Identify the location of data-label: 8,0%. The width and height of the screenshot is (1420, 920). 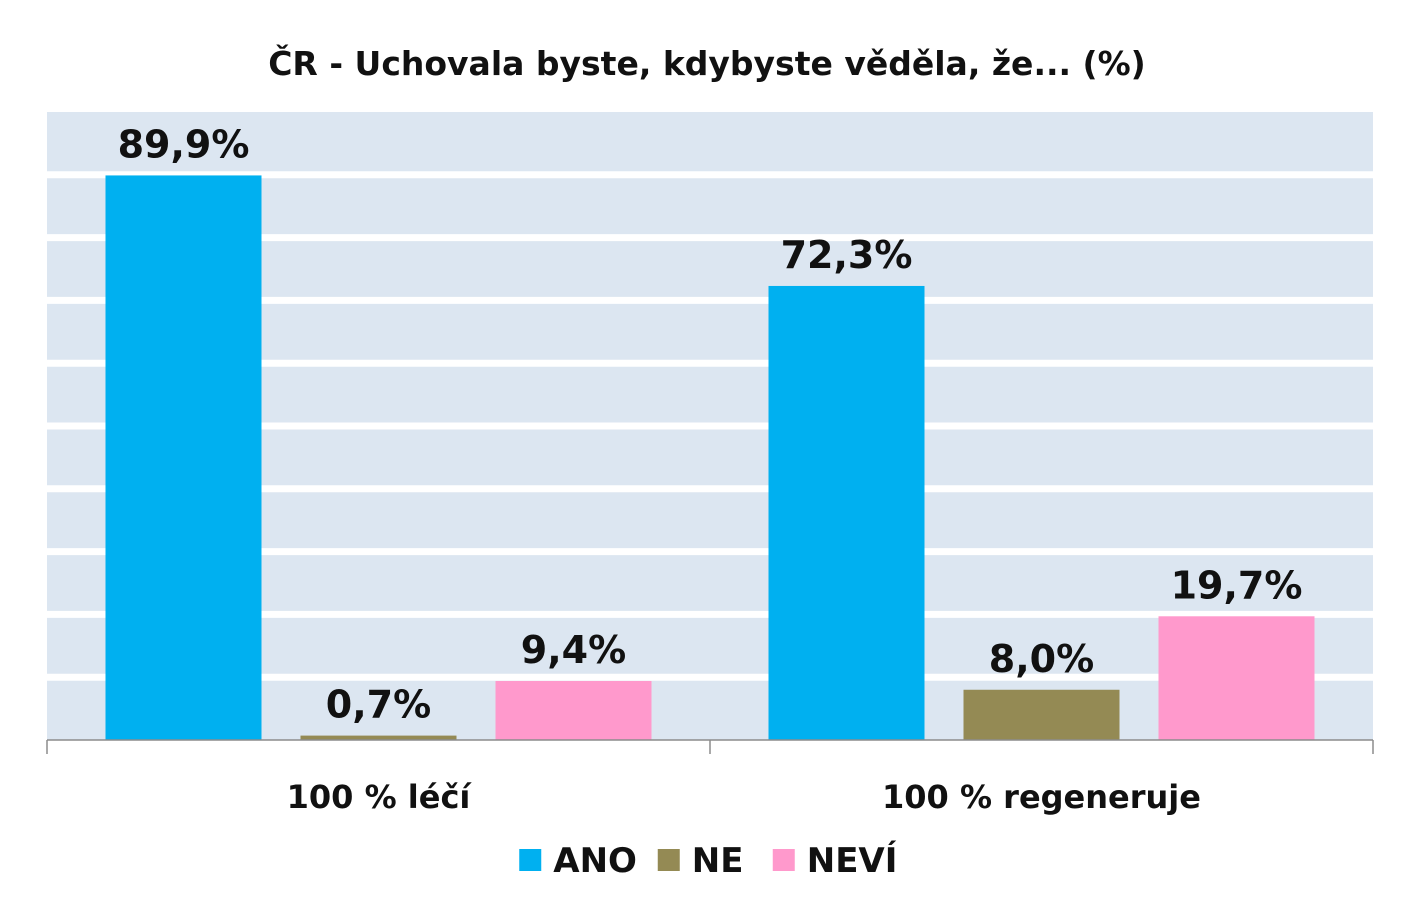
(1041, 659).